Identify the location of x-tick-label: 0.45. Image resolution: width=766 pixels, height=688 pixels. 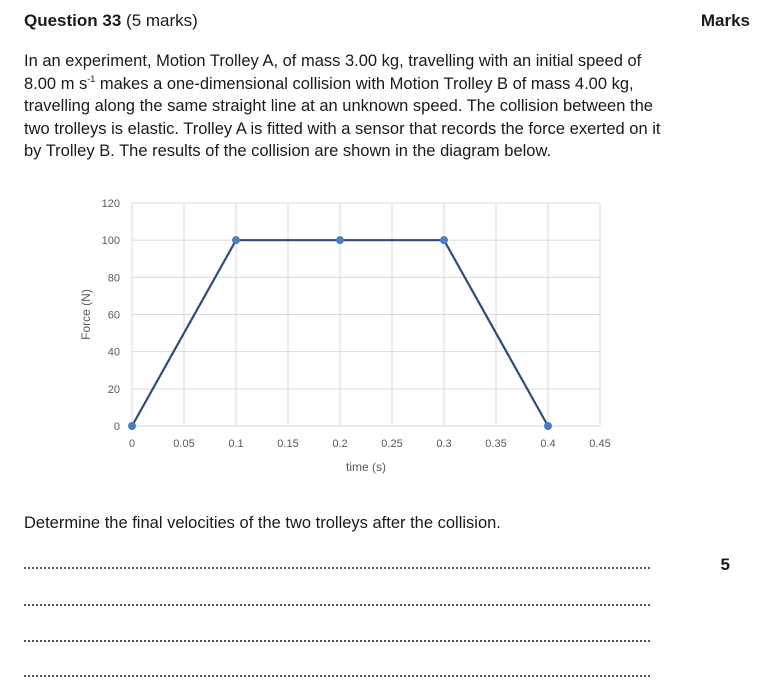
(599, 444).